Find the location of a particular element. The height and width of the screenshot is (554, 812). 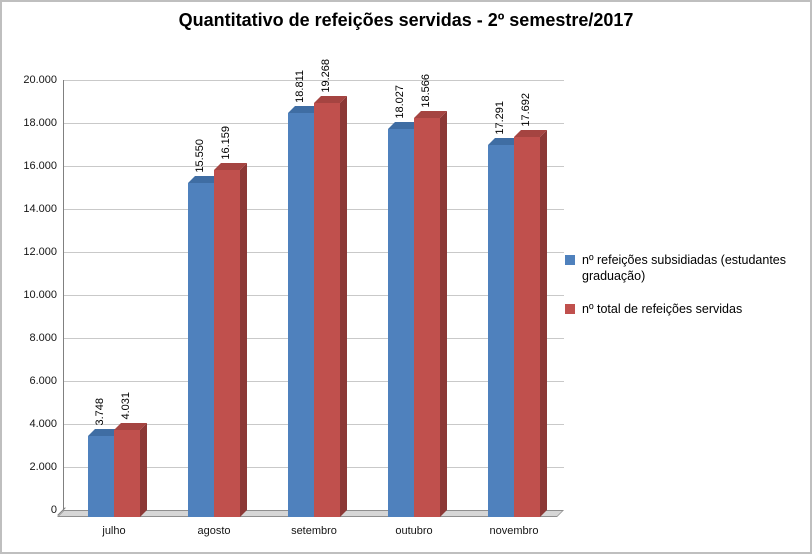

y-axis-label: 4.000 is located at coordinates (43, 424).